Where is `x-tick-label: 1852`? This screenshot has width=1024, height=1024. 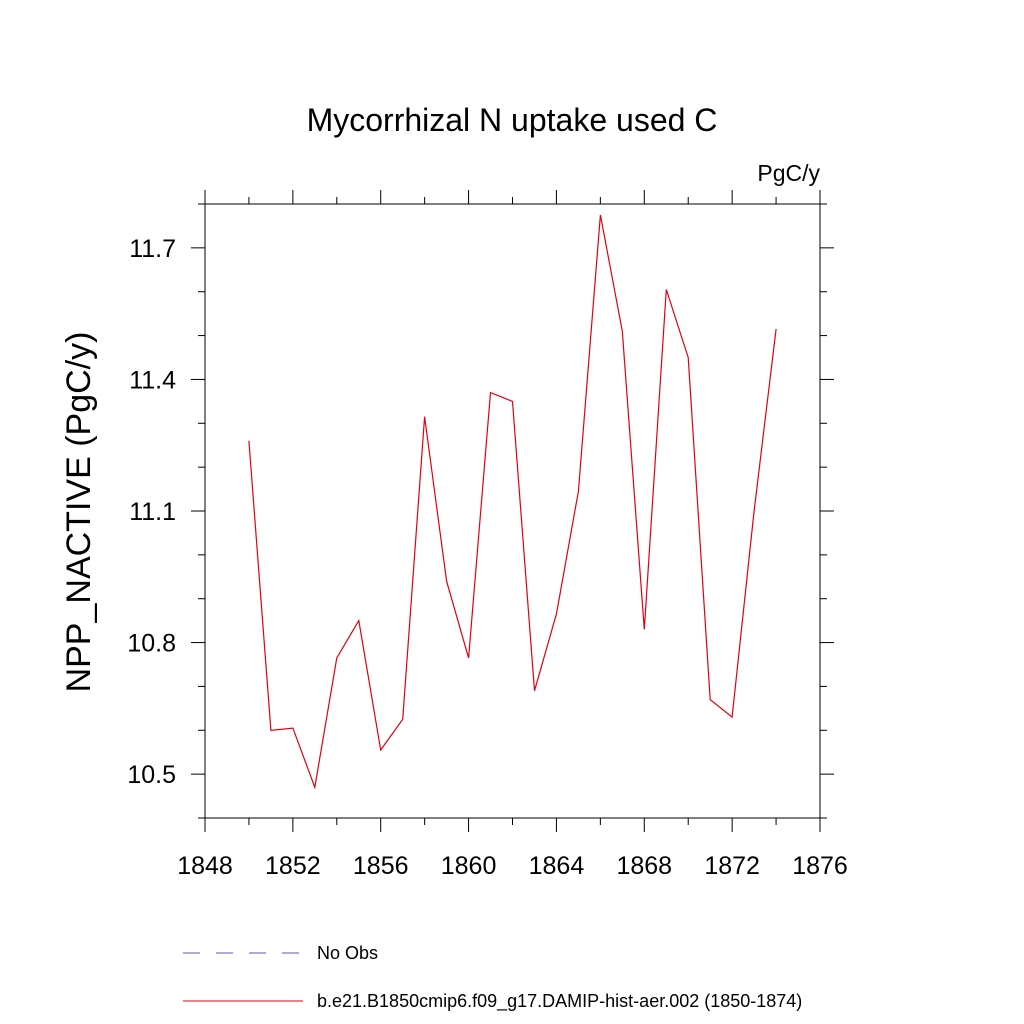
x-tick-label: 1852 is located at coordinates (293, 866).